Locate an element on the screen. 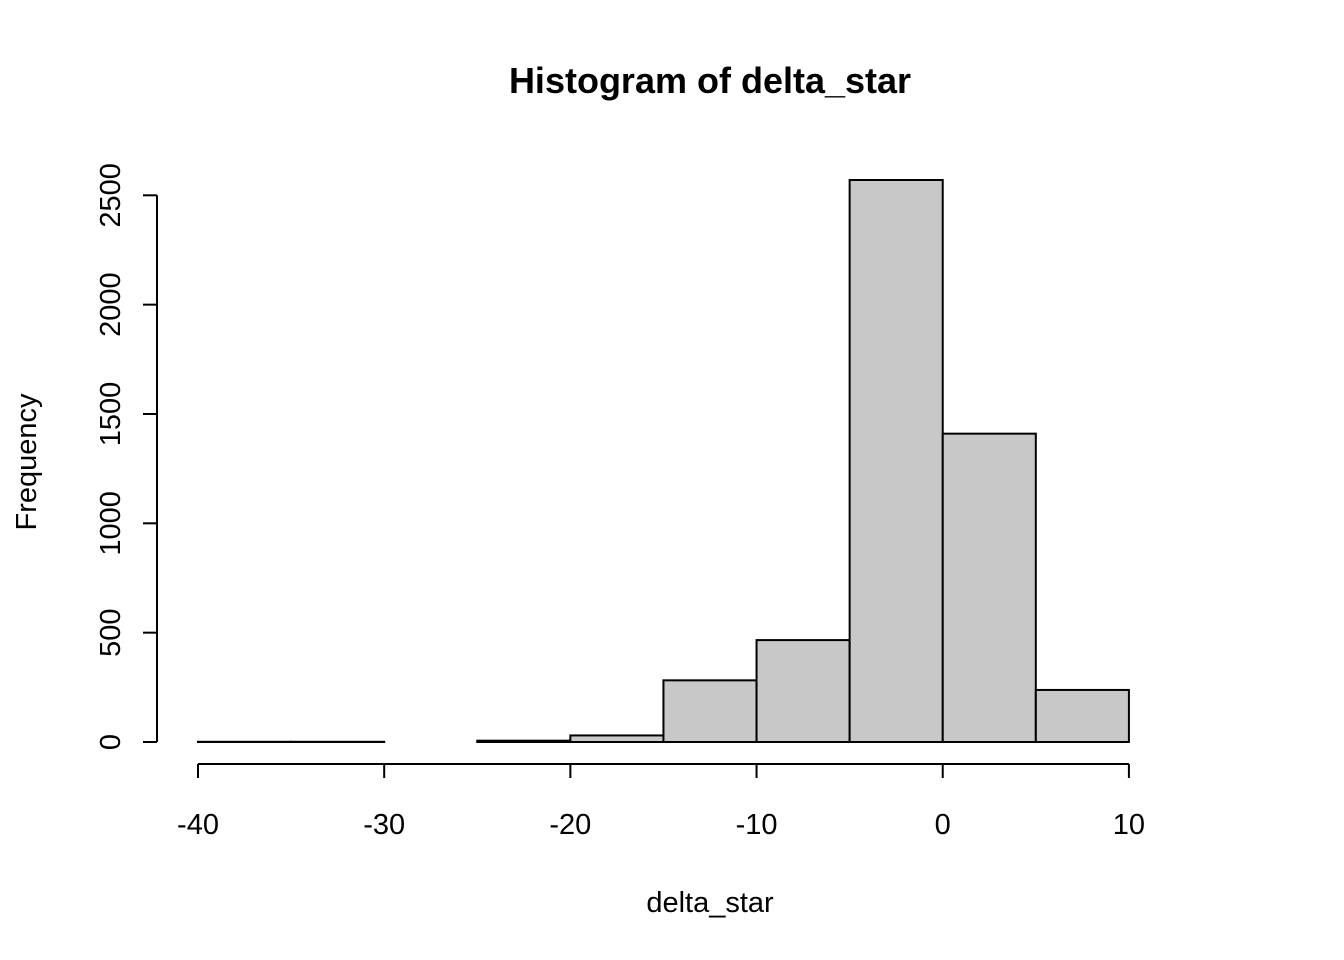 The height and width of the screenshot is (960, 1344). y-tick-label-1500: 1500 is located at coordinates (111, 414).